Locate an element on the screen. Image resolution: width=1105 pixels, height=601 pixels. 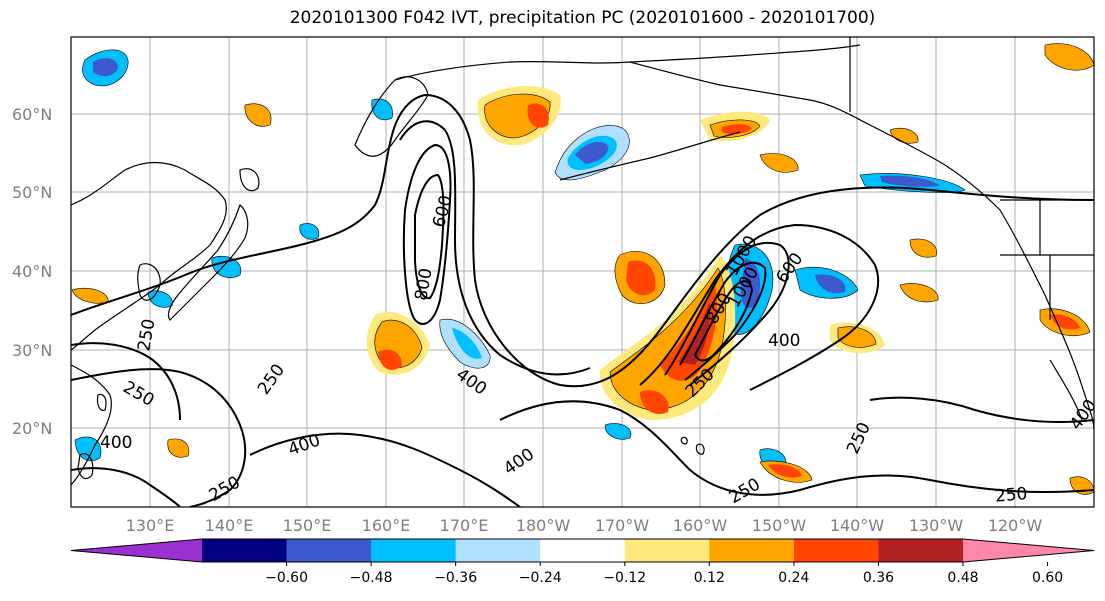
coastline-japan is located at coordinates (208, 262).